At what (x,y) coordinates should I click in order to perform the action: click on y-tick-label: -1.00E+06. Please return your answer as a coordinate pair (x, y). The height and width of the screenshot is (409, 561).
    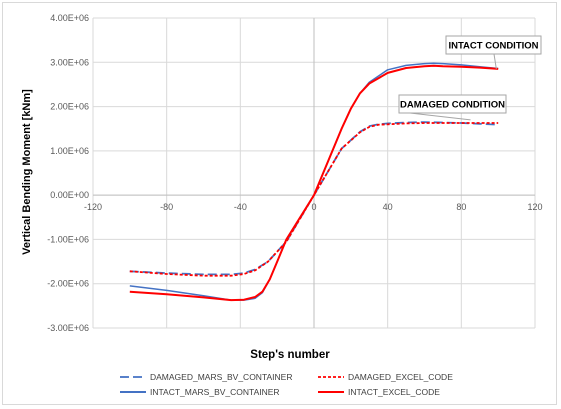
    Looking at the image, I should click on (68, 239).